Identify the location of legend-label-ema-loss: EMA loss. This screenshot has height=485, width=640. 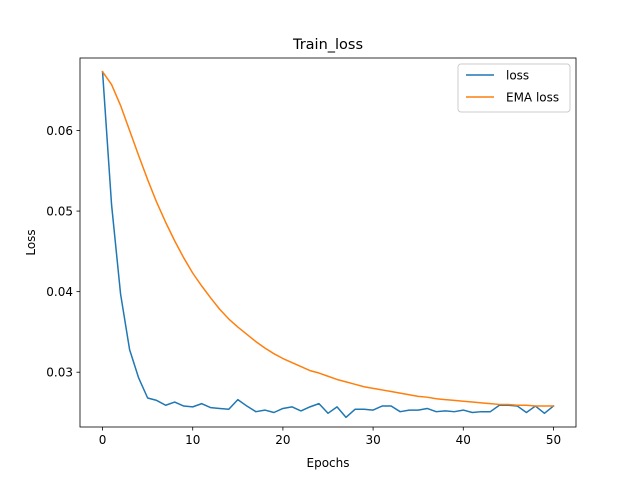
(532, 98).